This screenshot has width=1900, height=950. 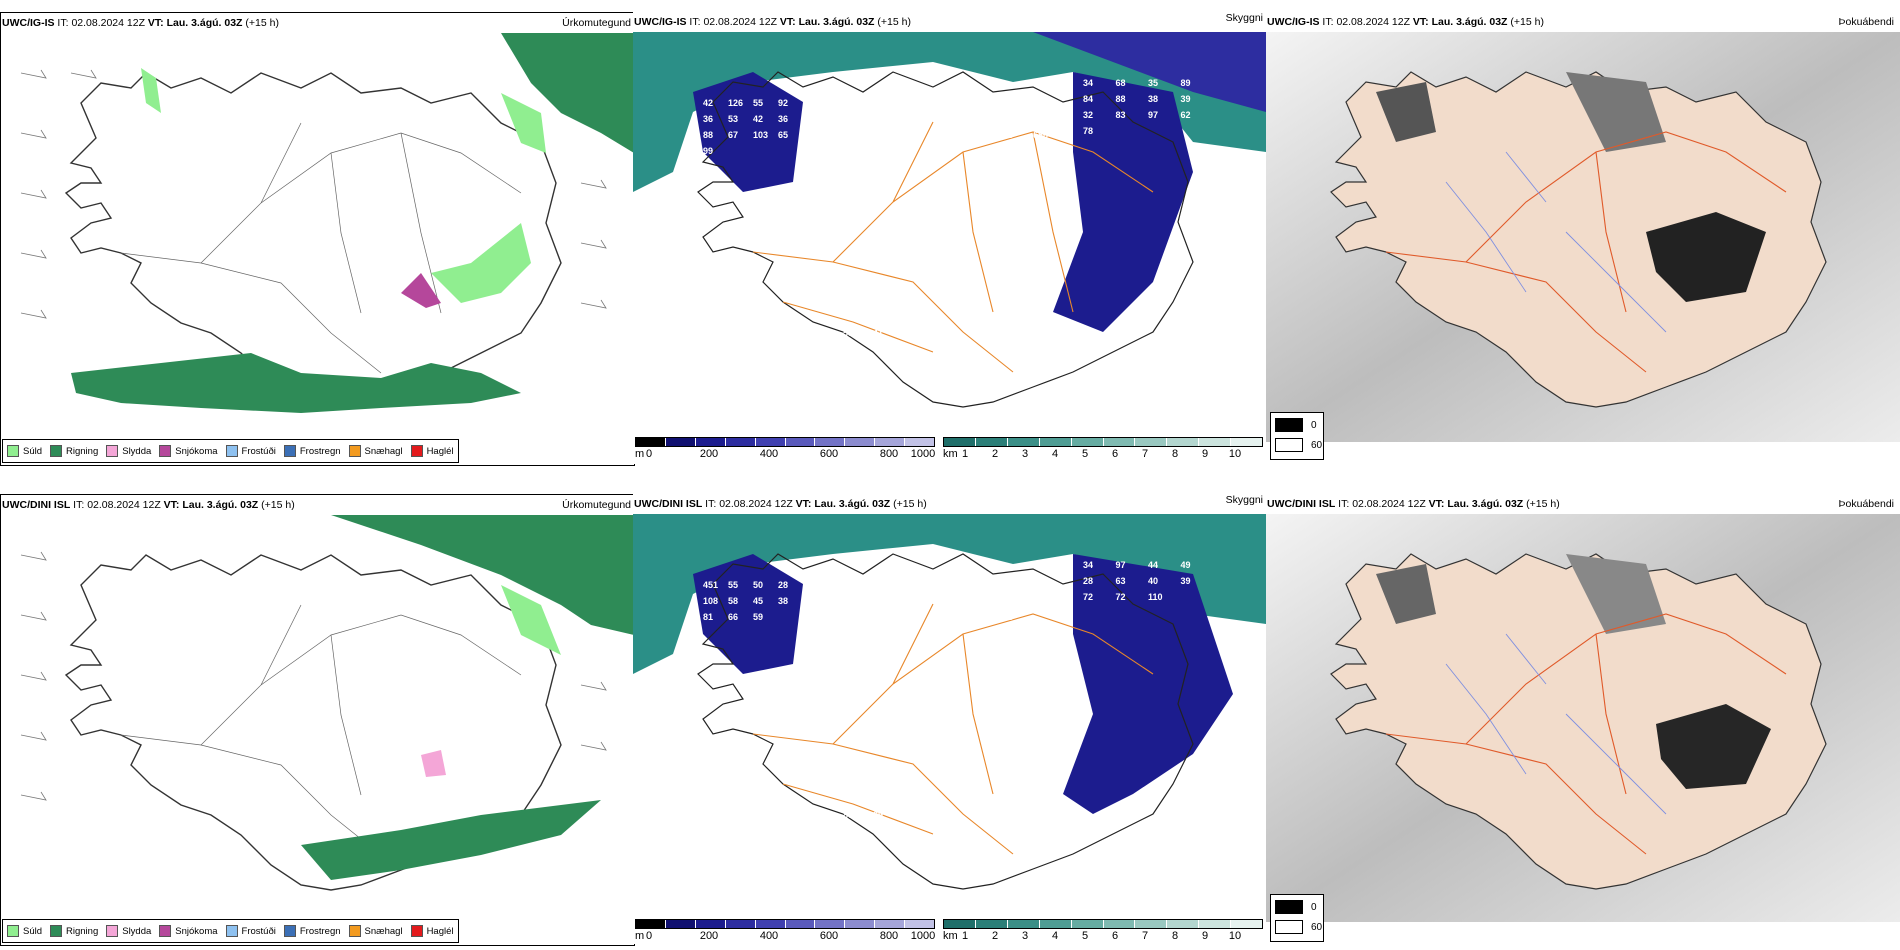 I want to click on ceiling-colorbar-swatches, so click(x=785, y=924).